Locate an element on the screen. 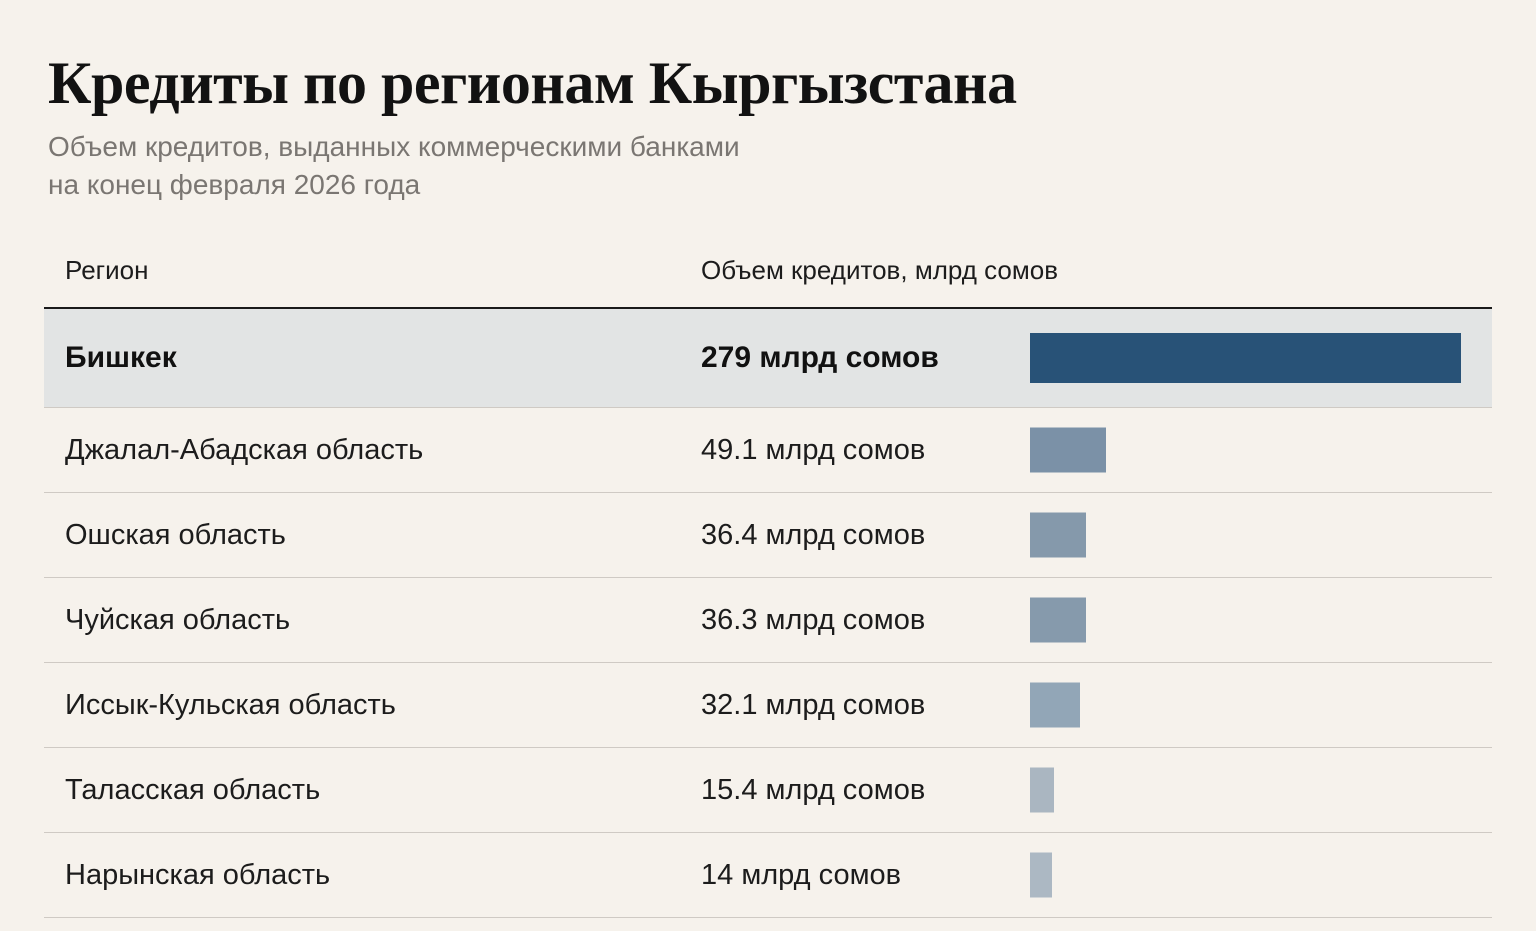  subtitle-line-2: на конец февраля 2026 года is located at coordinates (234, 184).